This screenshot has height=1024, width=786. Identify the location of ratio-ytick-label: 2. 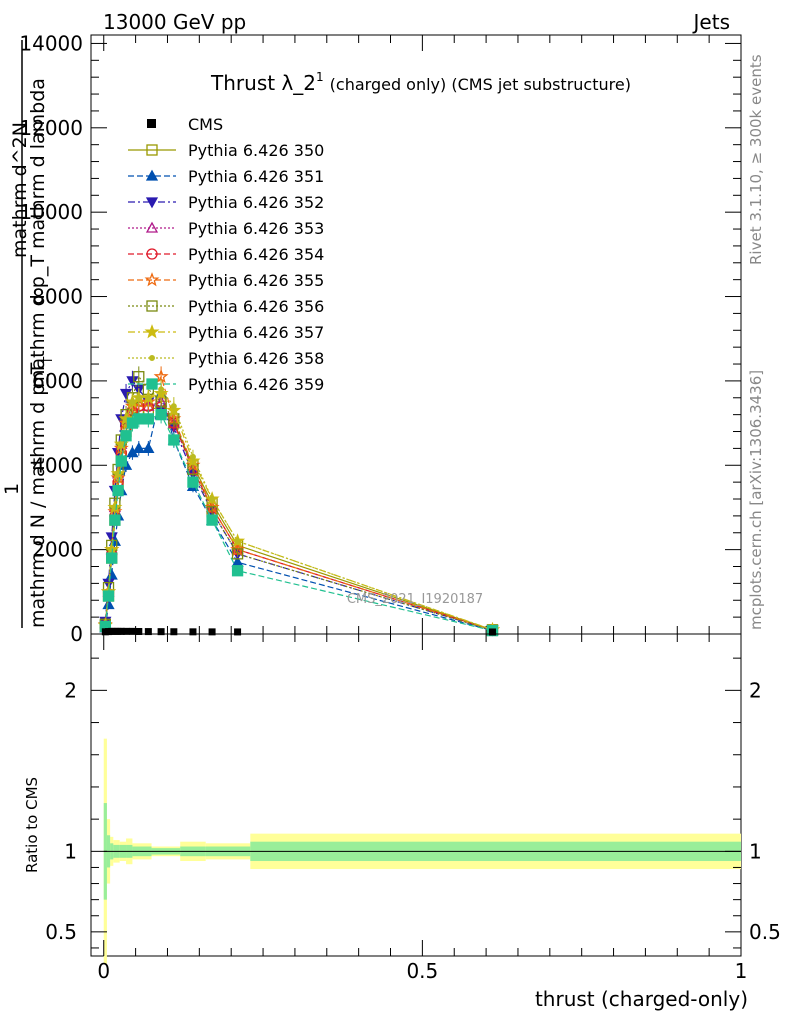
(70, 690).